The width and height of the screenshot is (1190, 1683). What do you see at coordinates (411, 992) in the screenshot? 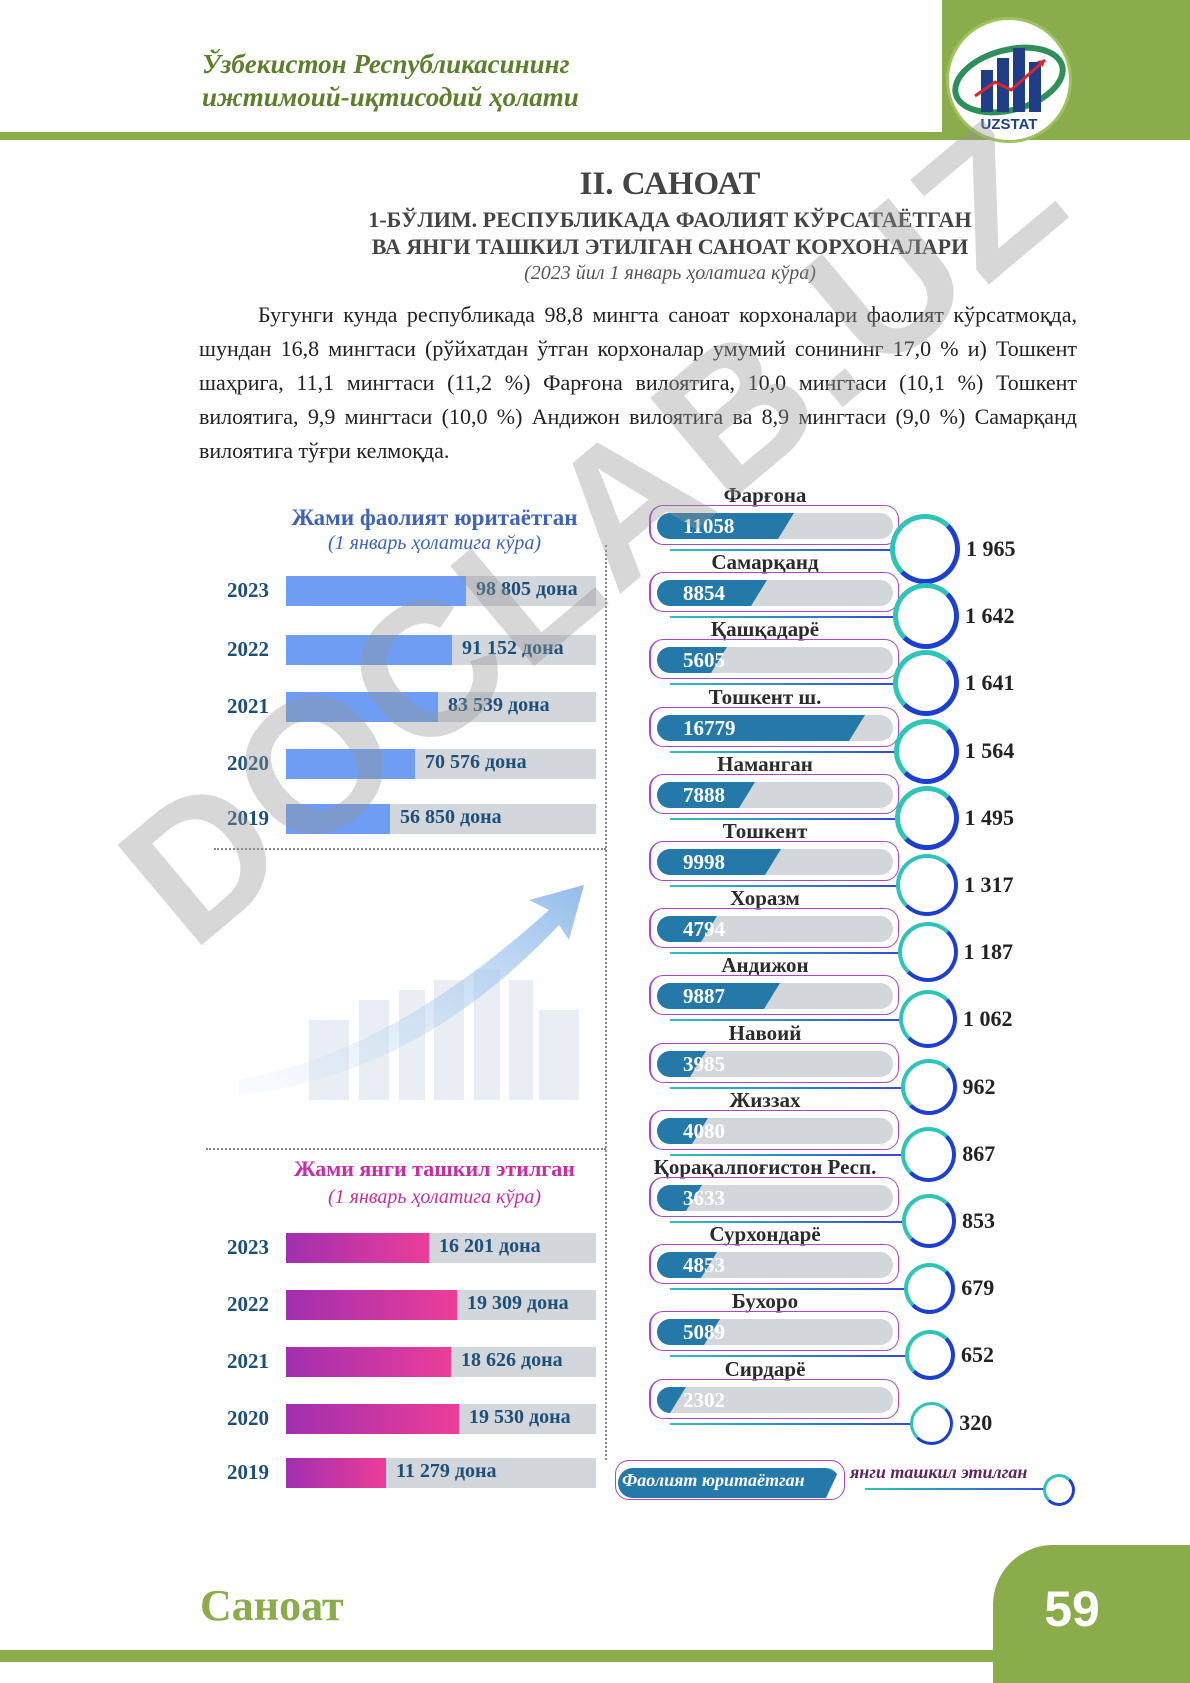
I see `factory-arrow-illustration` at bounding box center [411, 992].